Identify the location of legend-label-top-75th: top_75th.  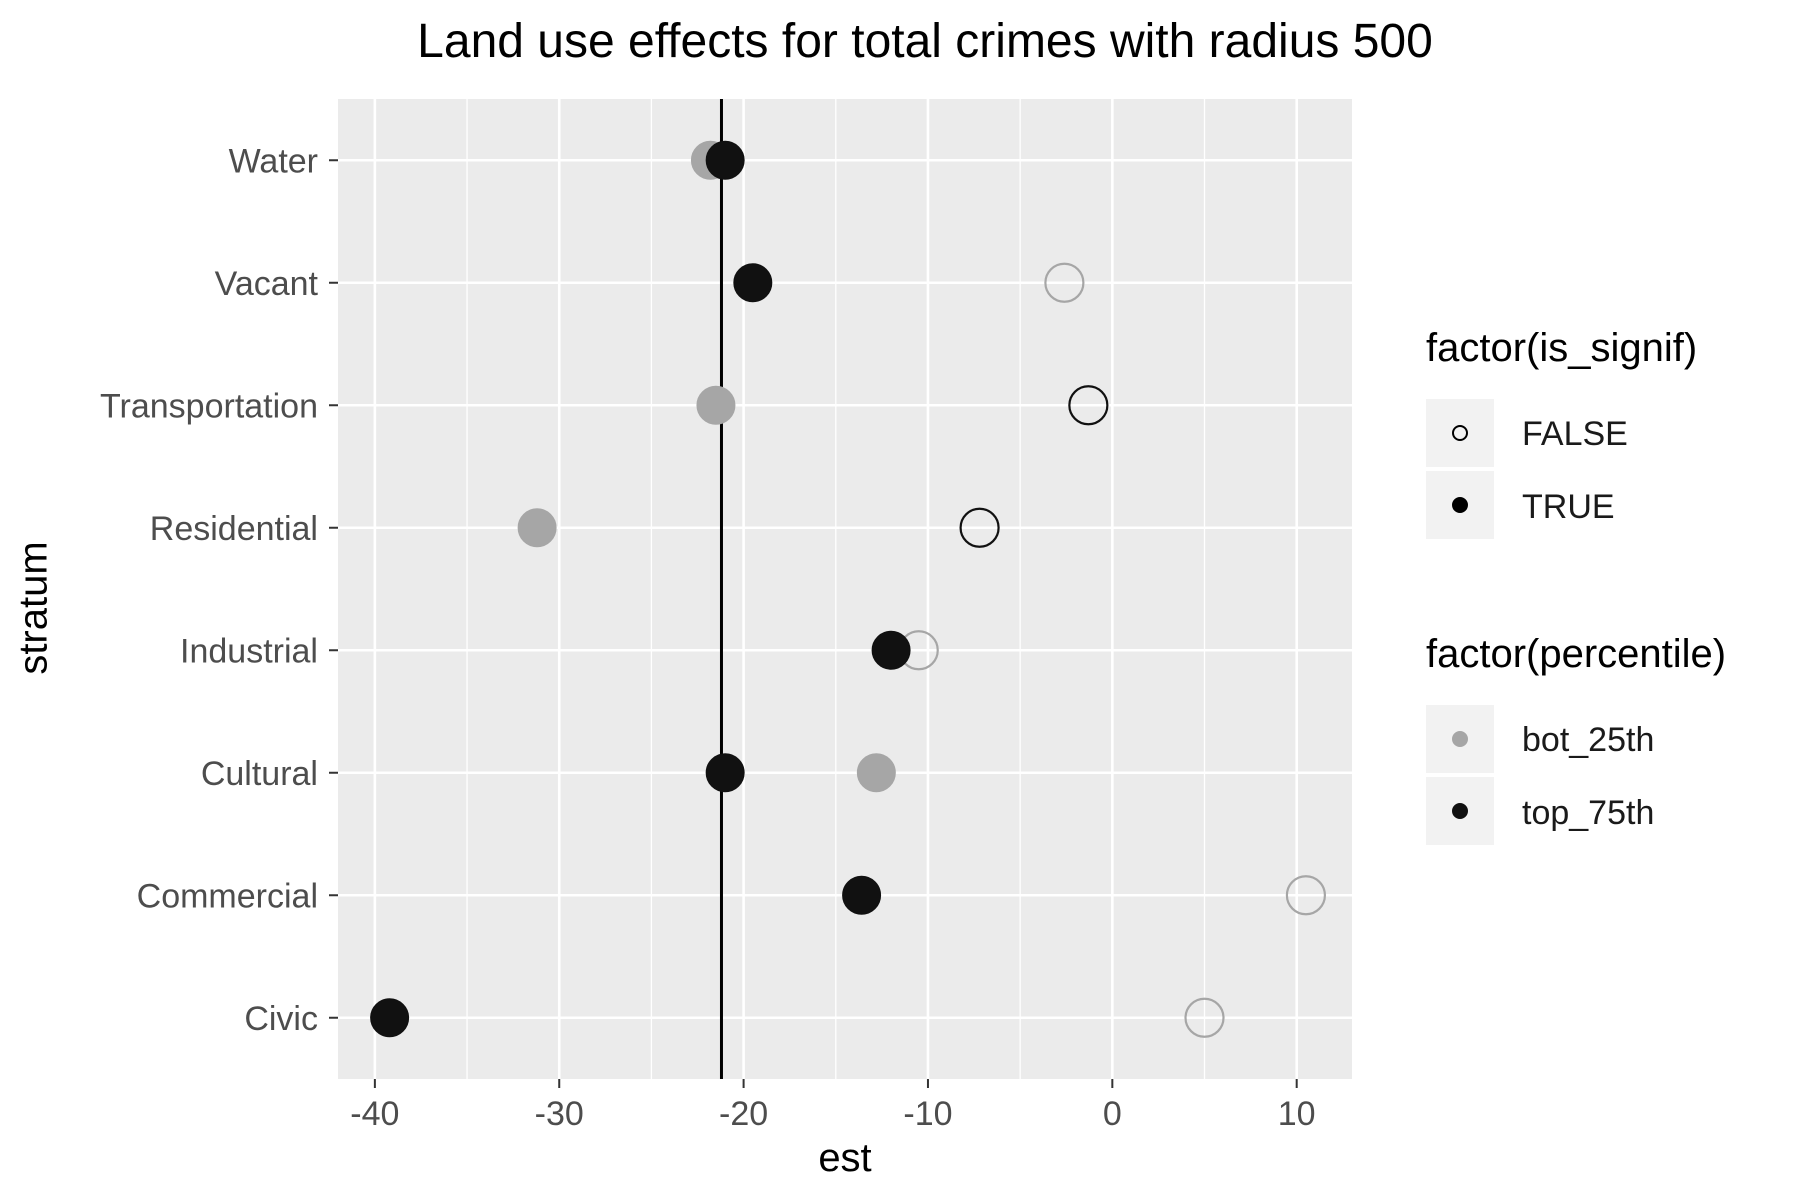
(1588, 813).